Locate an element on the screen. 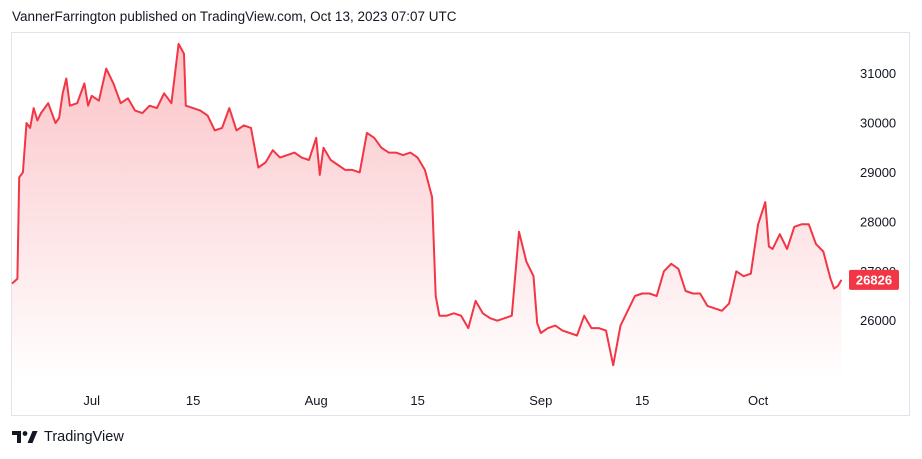 This screenshot has width=922, height=459. tradingview-brand: TradingView is located at coordinates (84, 437).